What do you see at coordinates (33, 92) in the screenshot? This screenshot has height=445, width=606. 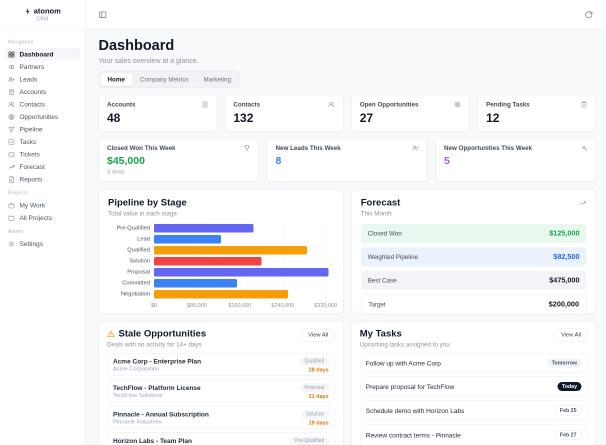 I see `sidebar-item-label: Accounts` at bounding box center [33, 92].